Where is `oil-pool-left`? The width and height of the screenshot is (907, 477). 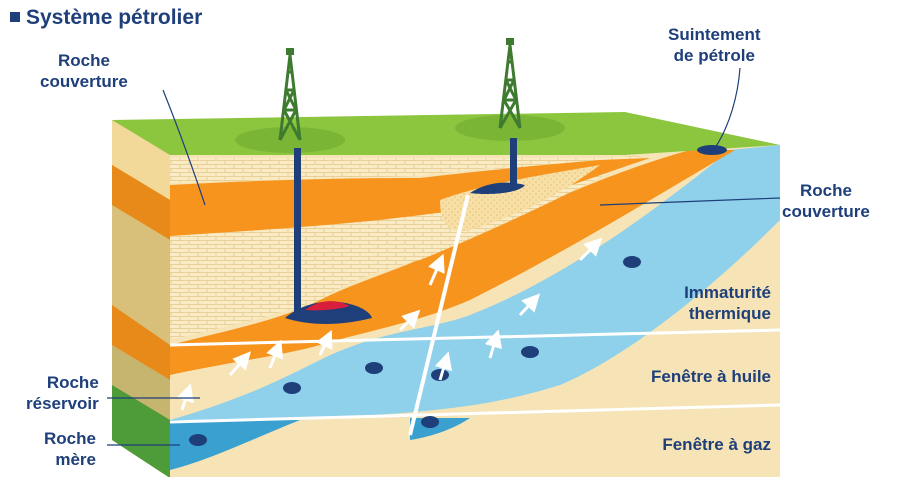
oil-pool-left is located at coordinates (328, 312).